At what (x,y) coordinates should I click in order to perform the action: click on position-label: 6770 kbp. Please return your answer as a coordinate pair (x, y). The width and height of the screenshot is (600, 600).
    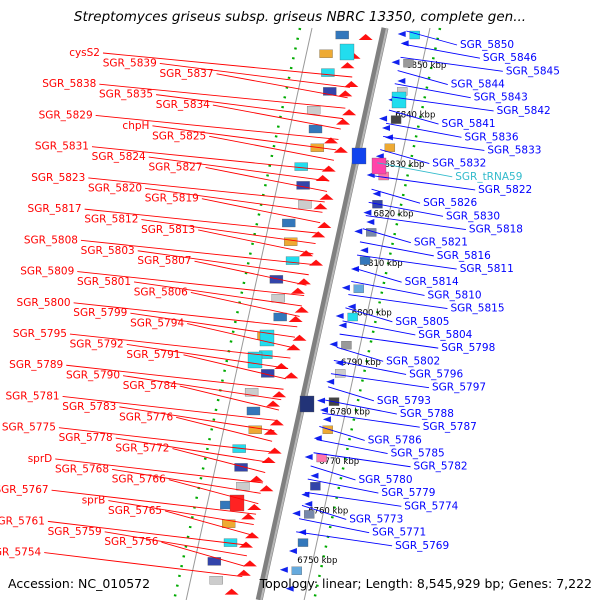
    Looking at the image, I should click on (339, 462).